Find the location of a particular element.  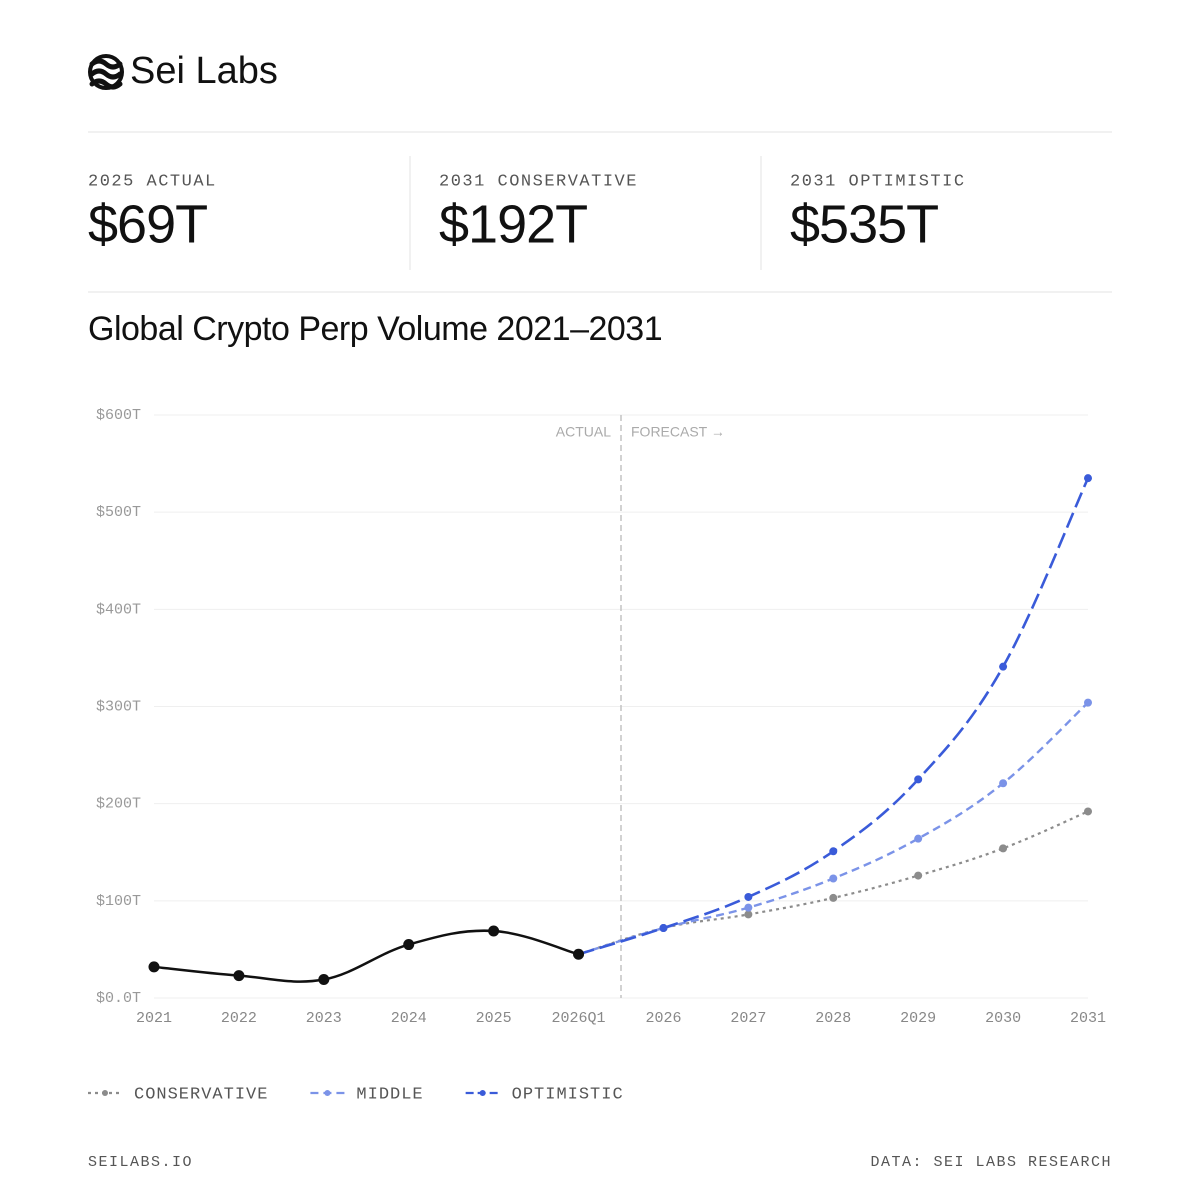

brand: Sei Labs is located at coordinates (204, 71).